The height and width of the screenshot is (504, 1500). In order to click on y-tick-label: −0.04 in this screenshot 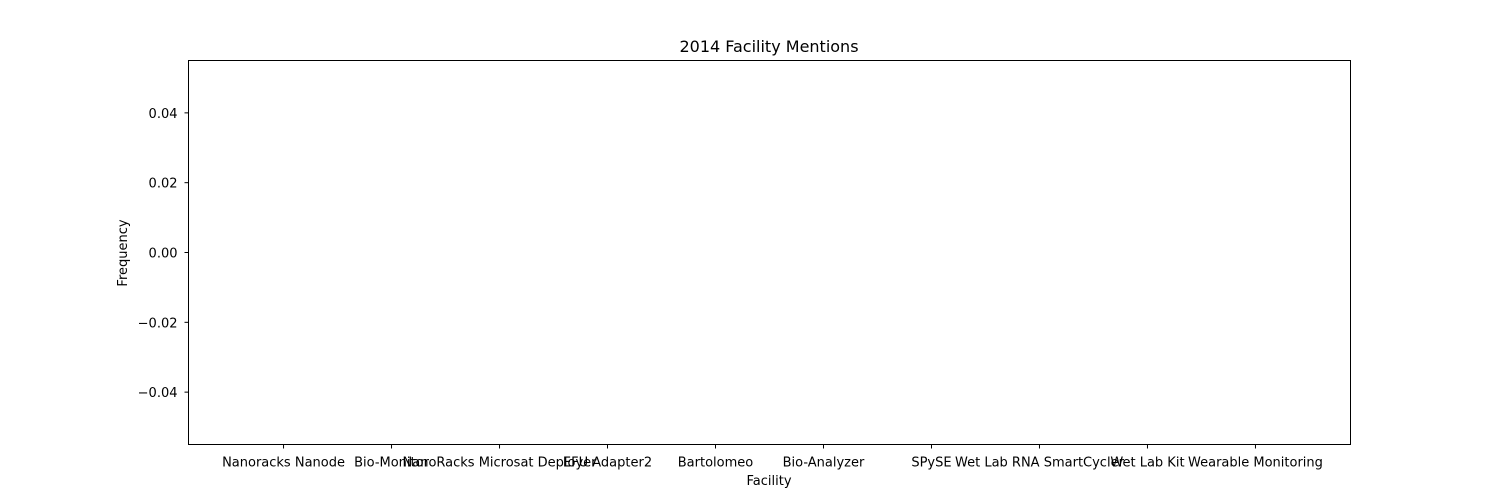, I will do `click(158, 393)`.